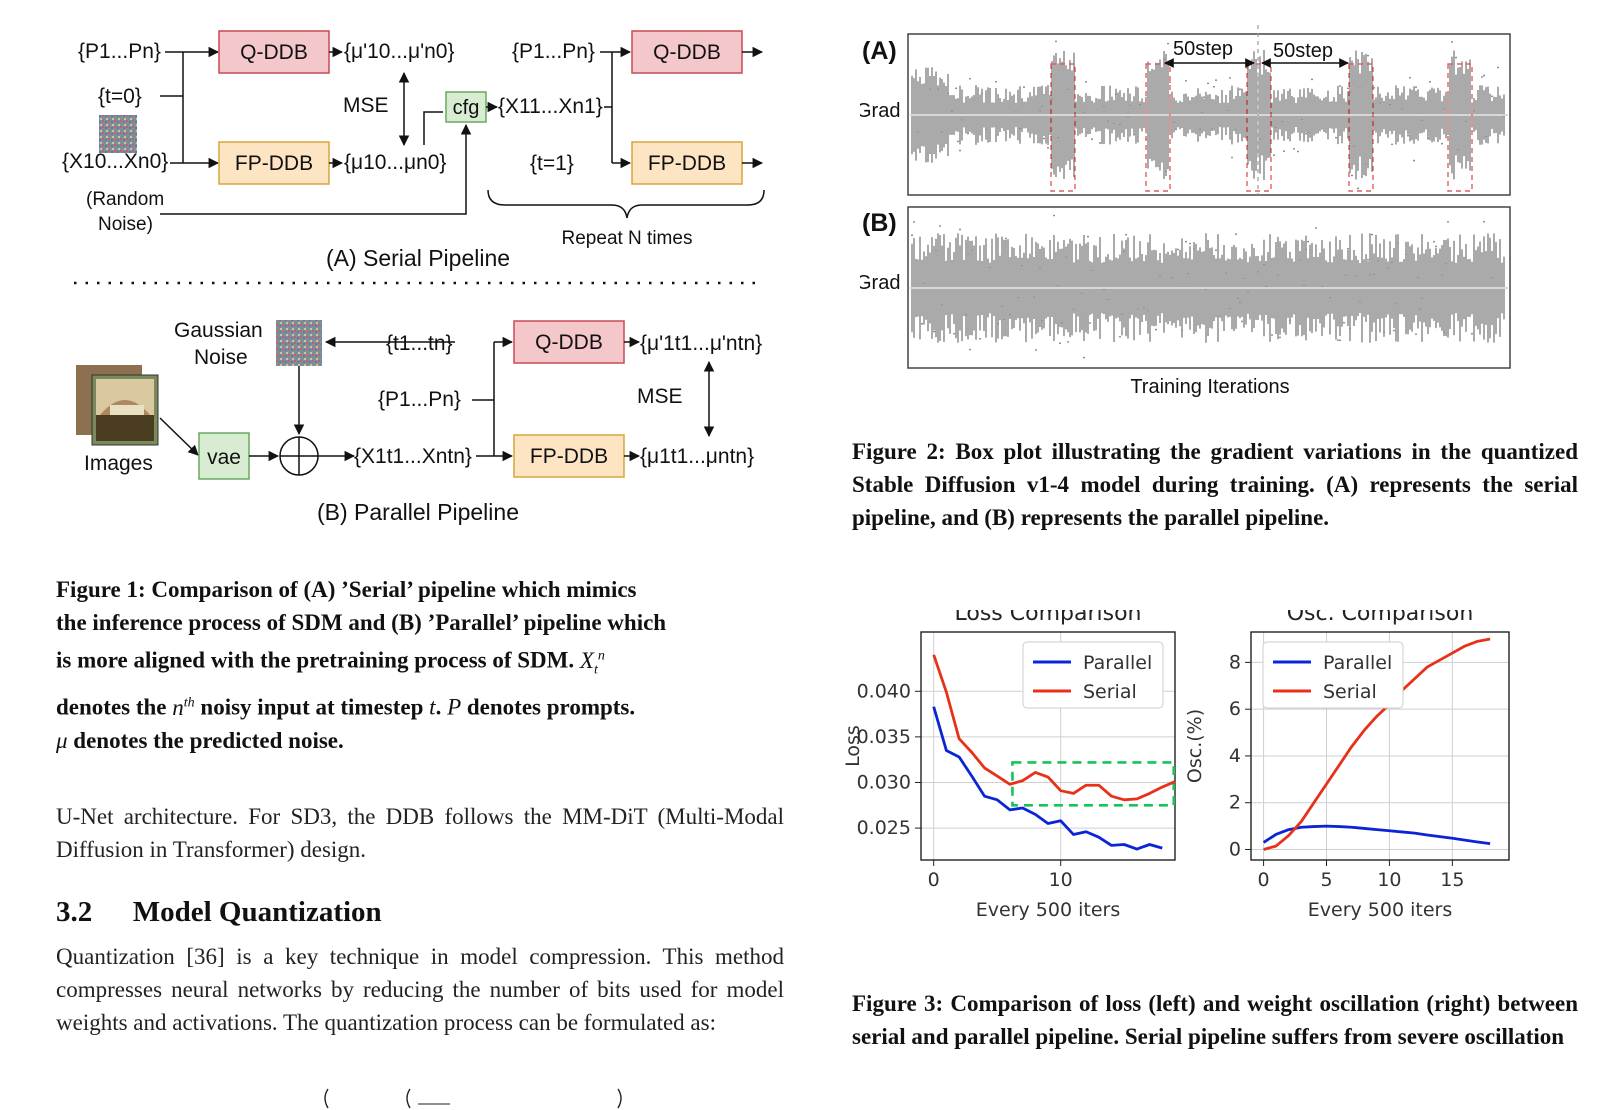 Image resolution: width=1624 pixels, height=1110 pixels. I want to click on parallel-prompts: {P1...Pn}, so click(419, 399).